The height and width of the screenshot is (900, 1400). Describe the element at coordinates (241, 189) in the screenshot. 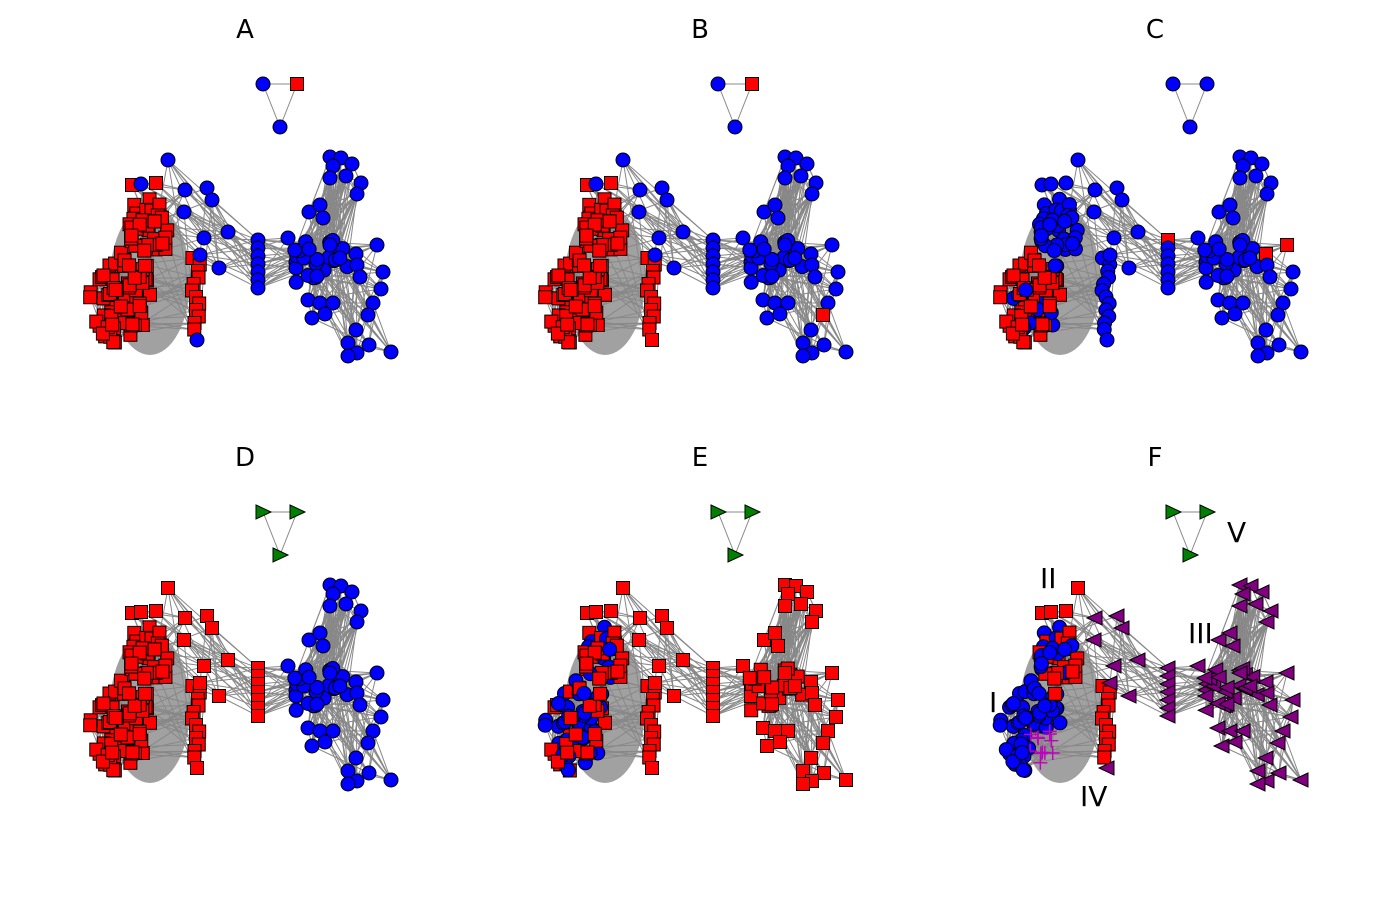

I see `panel-a: A` at that location.